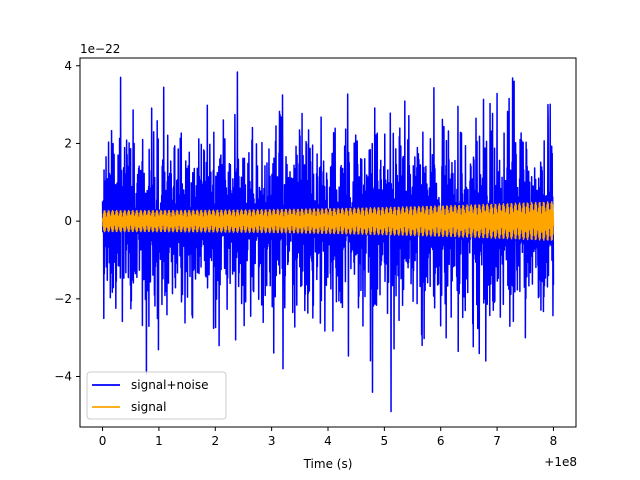 The height and width of the screenshot is (480, 640). I want to click on x-tick-label: 0, so click(103, 441).